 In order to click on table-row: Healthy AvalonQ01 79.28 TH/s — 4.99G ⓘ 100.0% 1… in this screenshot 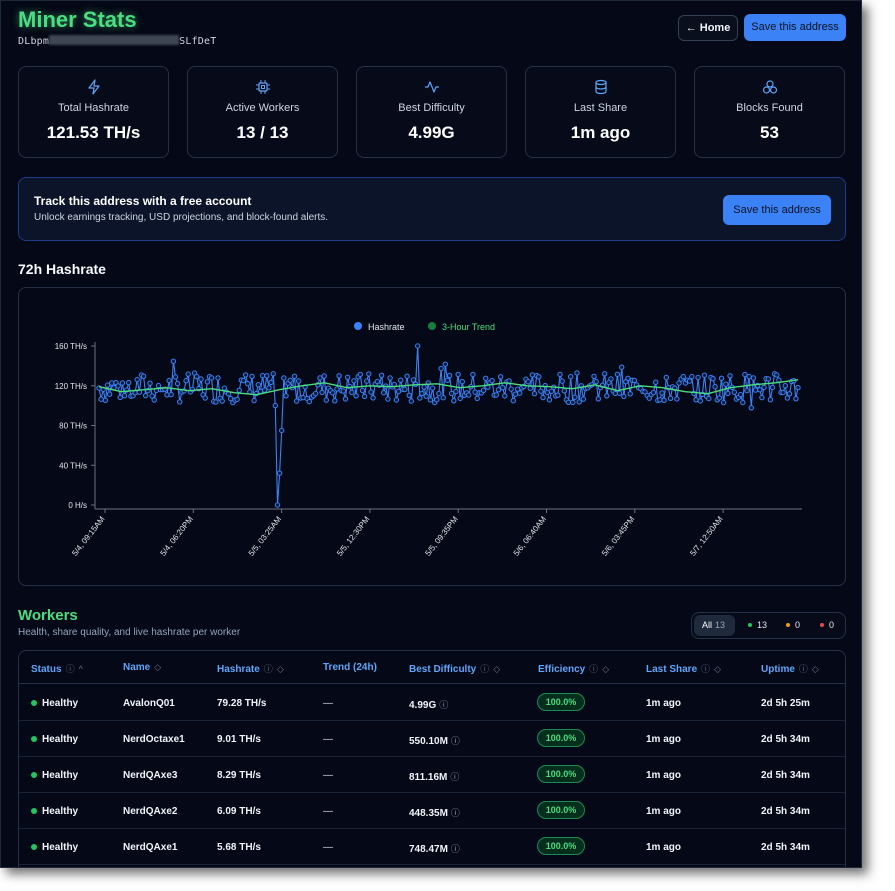, I will do `click(432, 703)`.